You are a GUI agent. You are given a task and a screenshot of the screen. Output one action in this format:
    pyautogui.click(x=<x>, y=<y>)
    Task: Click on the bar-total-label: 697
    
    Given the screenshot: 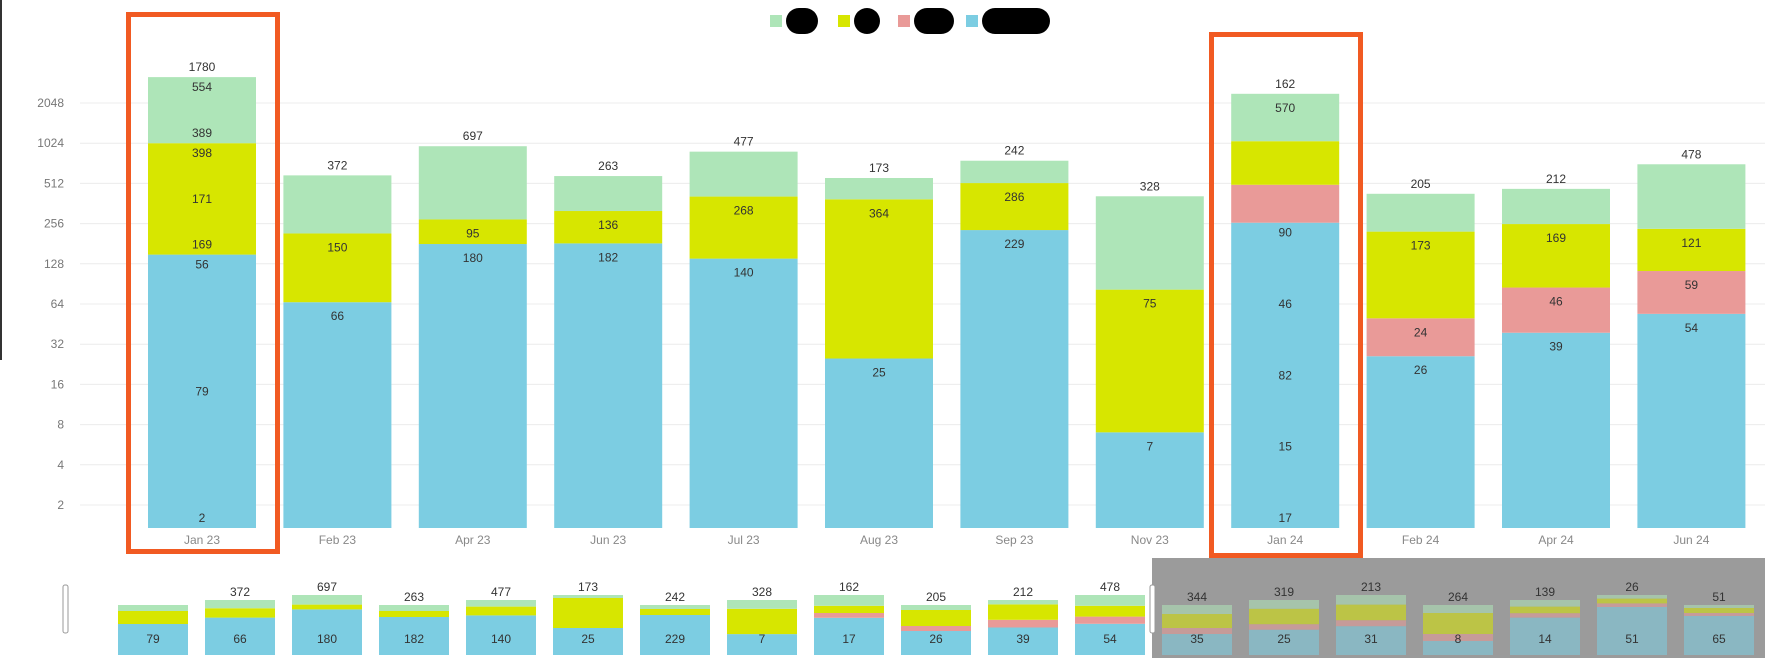 What is the action you would take?
    pyautogui.click(x=473, y=136)
    